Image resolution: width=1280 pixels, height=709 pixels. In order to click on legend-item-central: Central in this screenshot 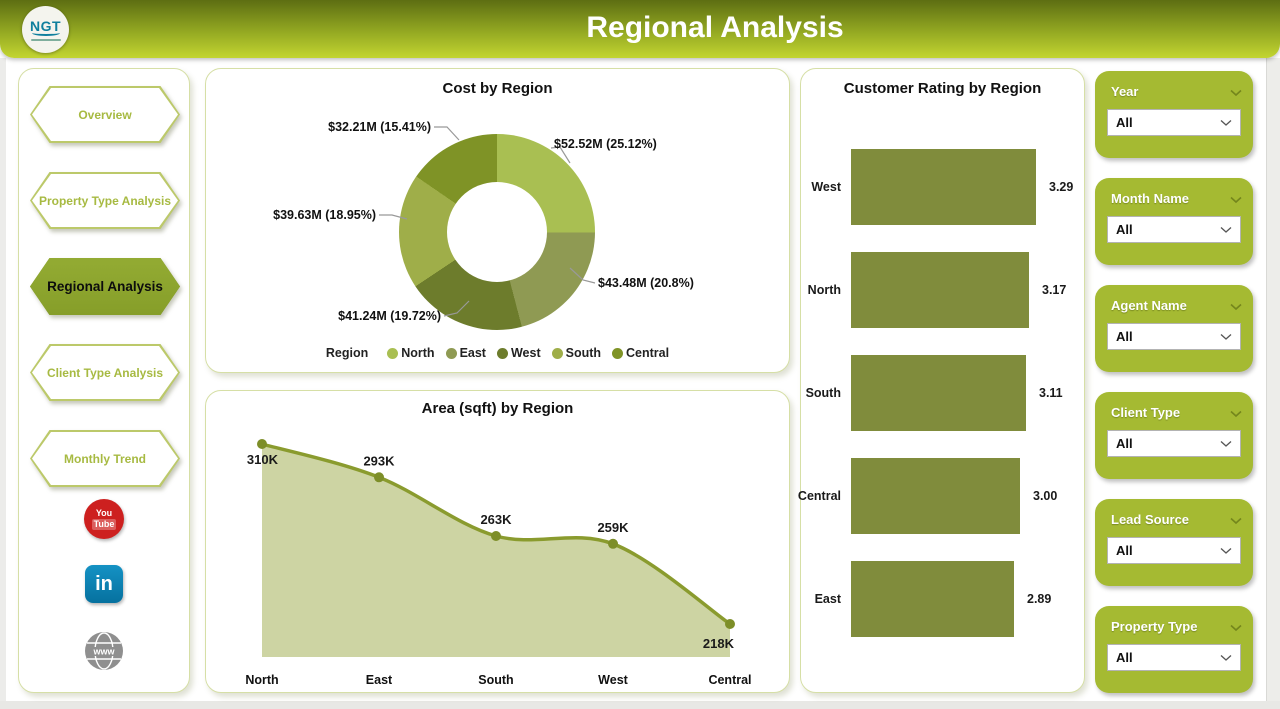, I will do `click(640, 353)`.